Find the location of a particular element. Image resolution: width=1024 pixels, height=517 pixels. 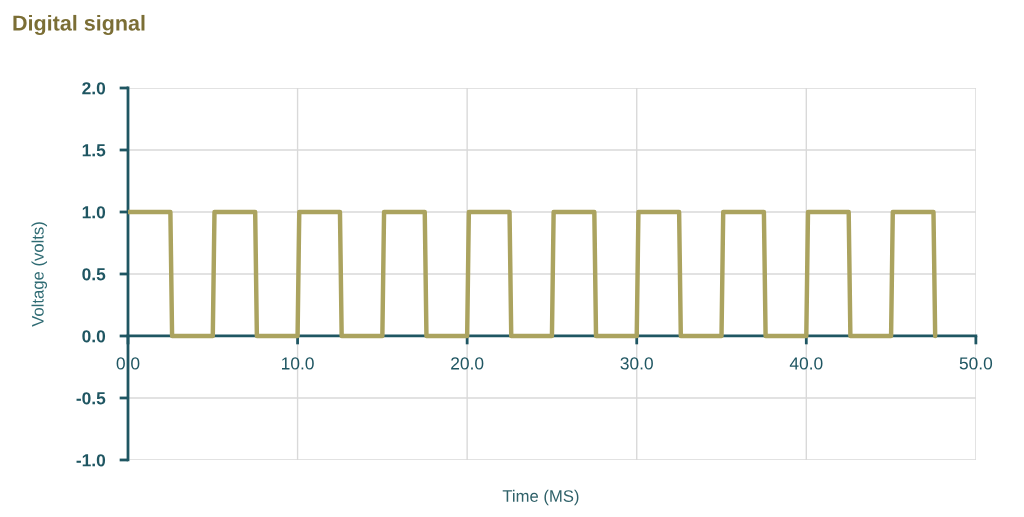

x-tick-label: 20.0 is located at coordinates (467, 363).